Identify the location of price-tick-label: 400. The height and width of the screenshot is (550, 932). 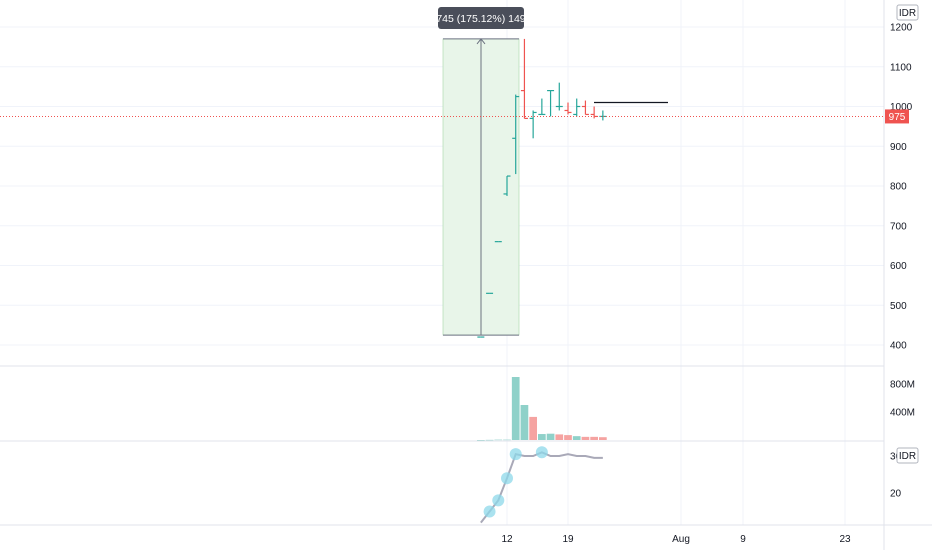
(898, 346).